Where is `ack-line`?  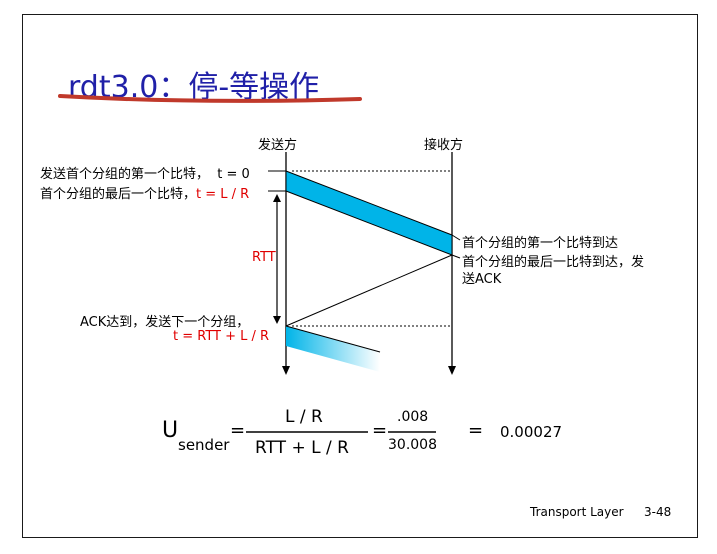 ack-line is located at coordinates (369, 290).